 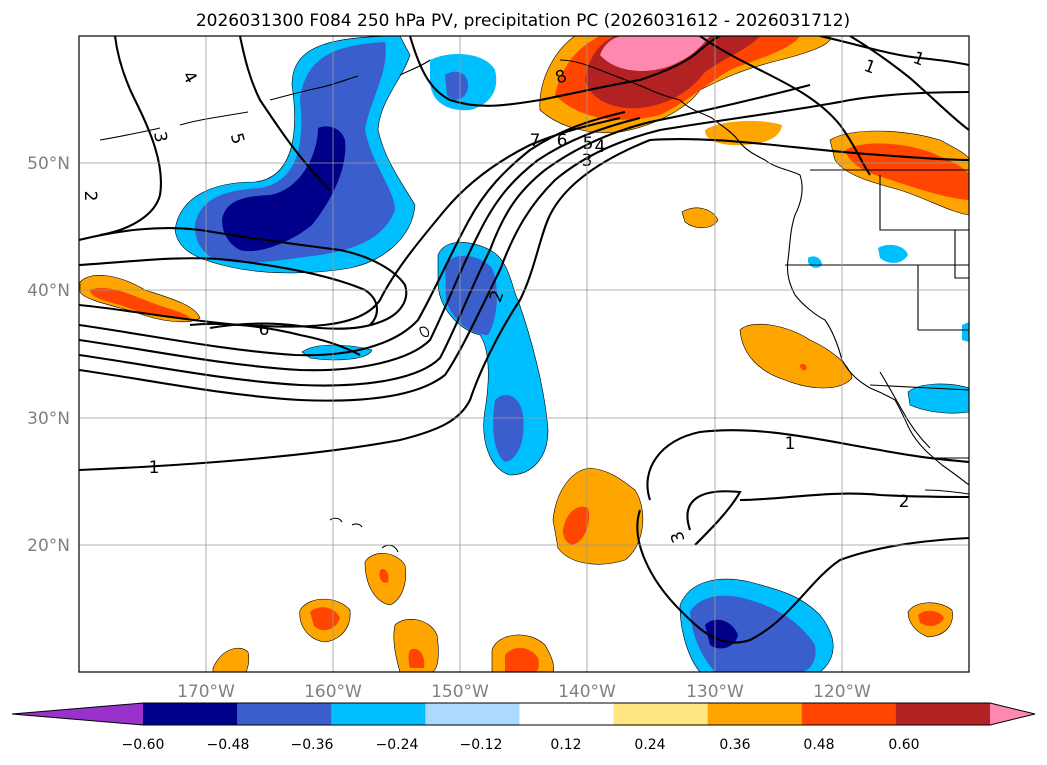 What do you see at coordinates (160, 137) in the screenshot?
I see `contour-label: 3` at bounding box center [160, 137].